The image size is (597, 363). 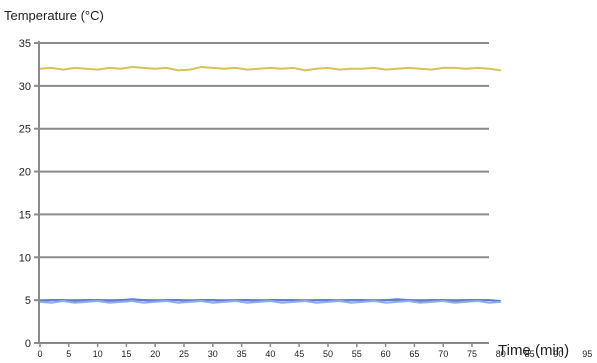 I want to click on x-tick-label: 85, so click(x=530, y=354).